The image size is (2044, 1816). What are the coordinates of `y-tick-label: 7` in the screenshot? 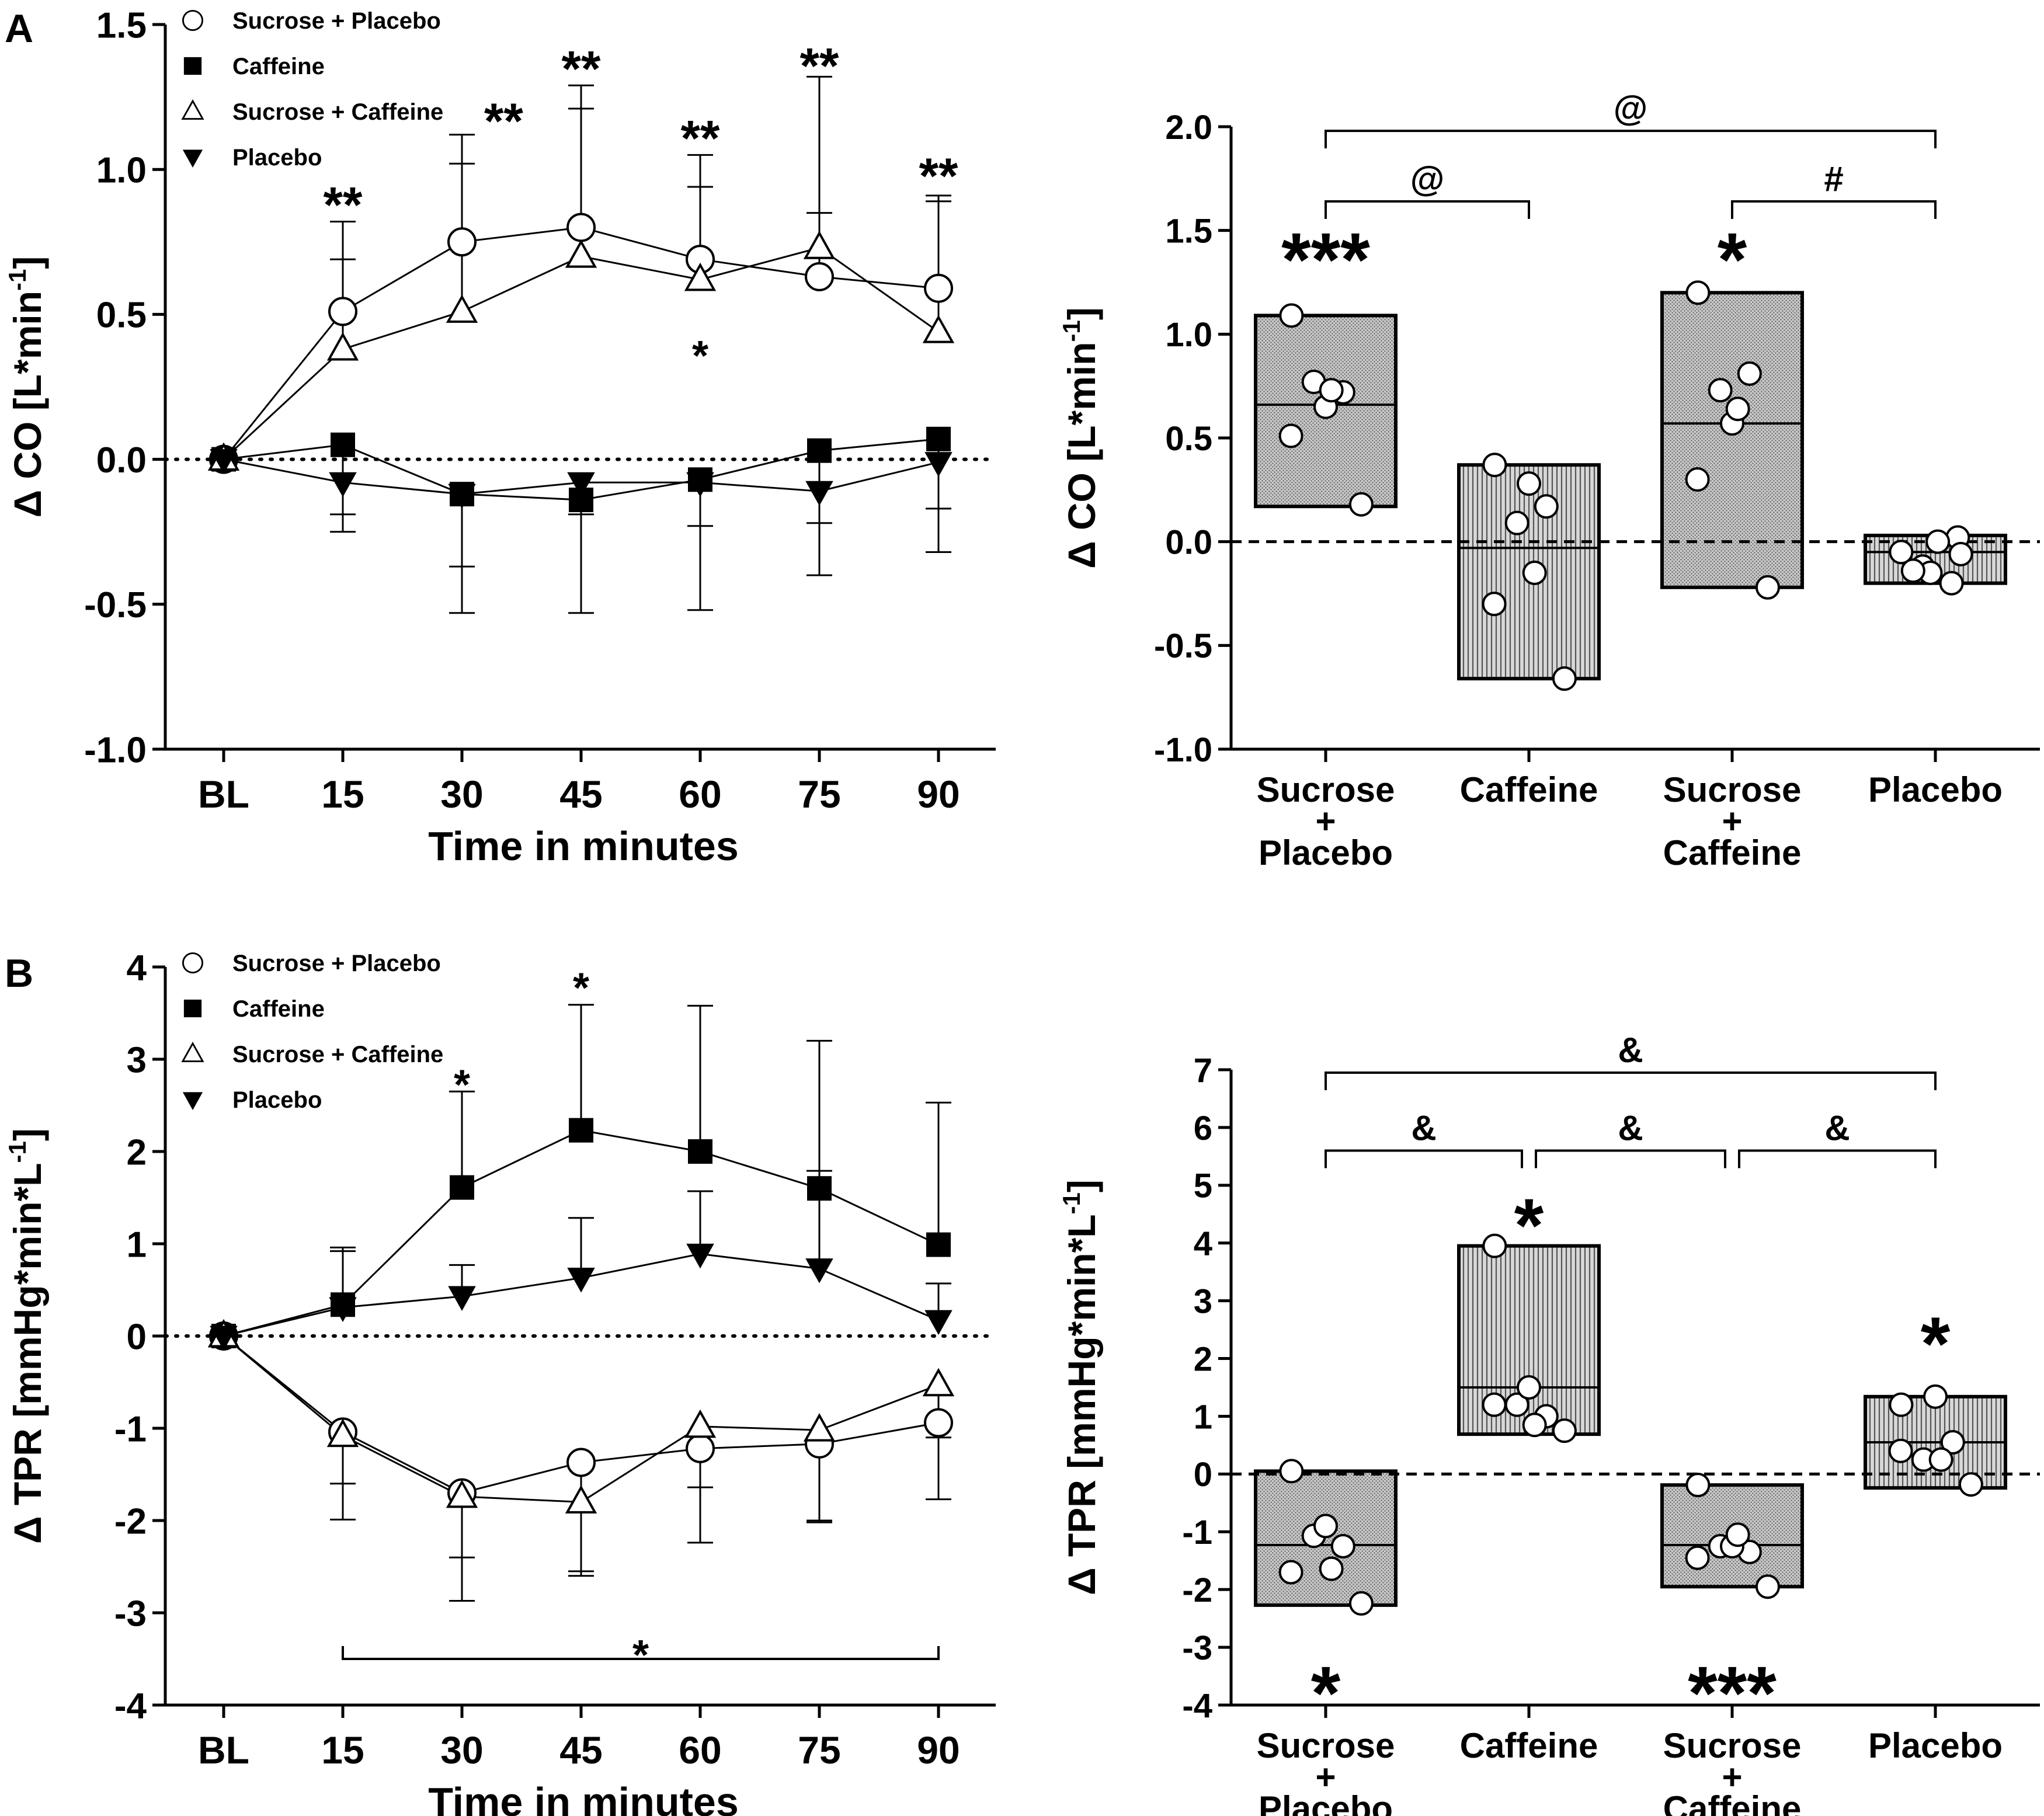 It's located at (1203, 1071).